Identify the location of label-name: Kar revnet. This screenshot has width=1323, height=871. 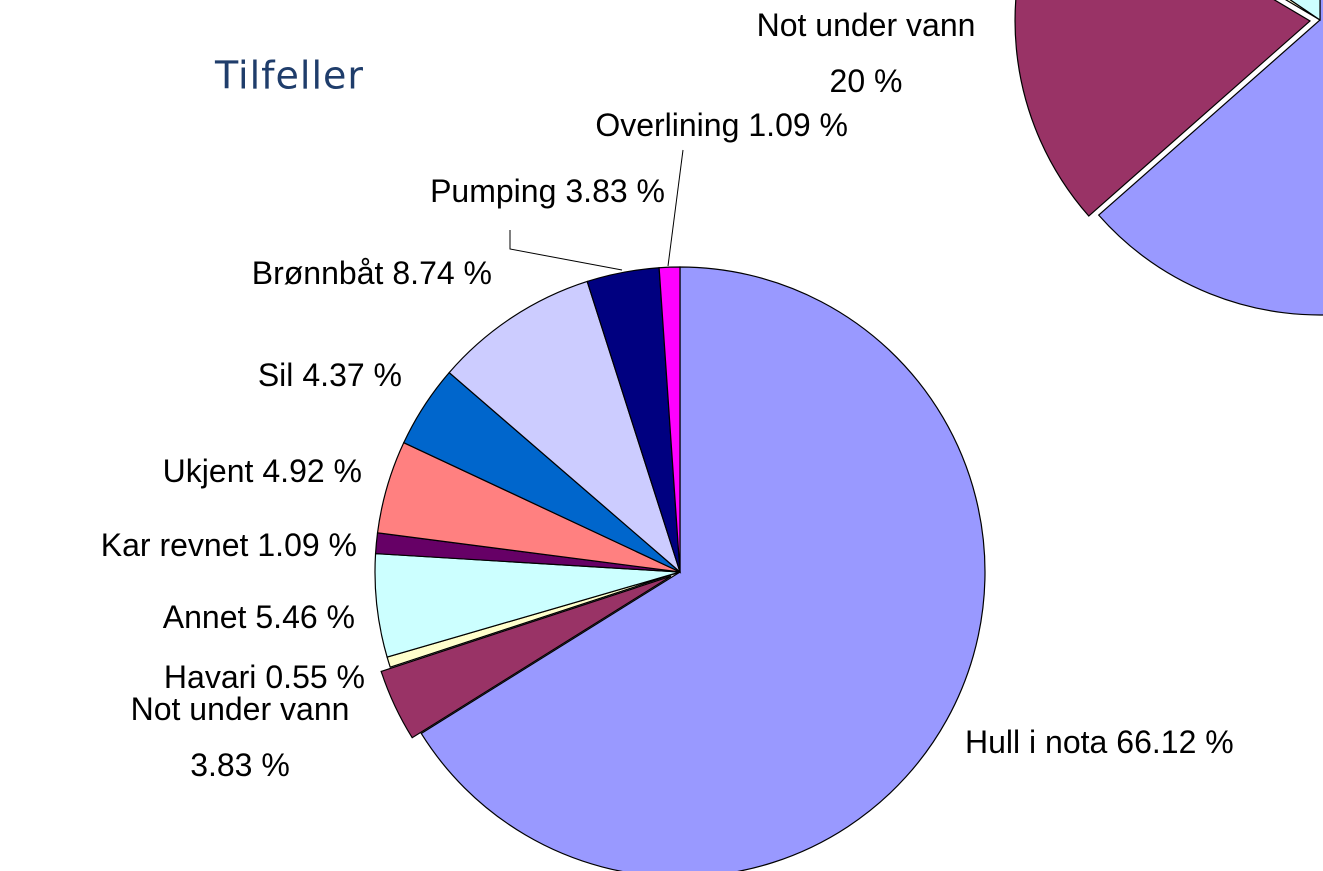
(175, 545).